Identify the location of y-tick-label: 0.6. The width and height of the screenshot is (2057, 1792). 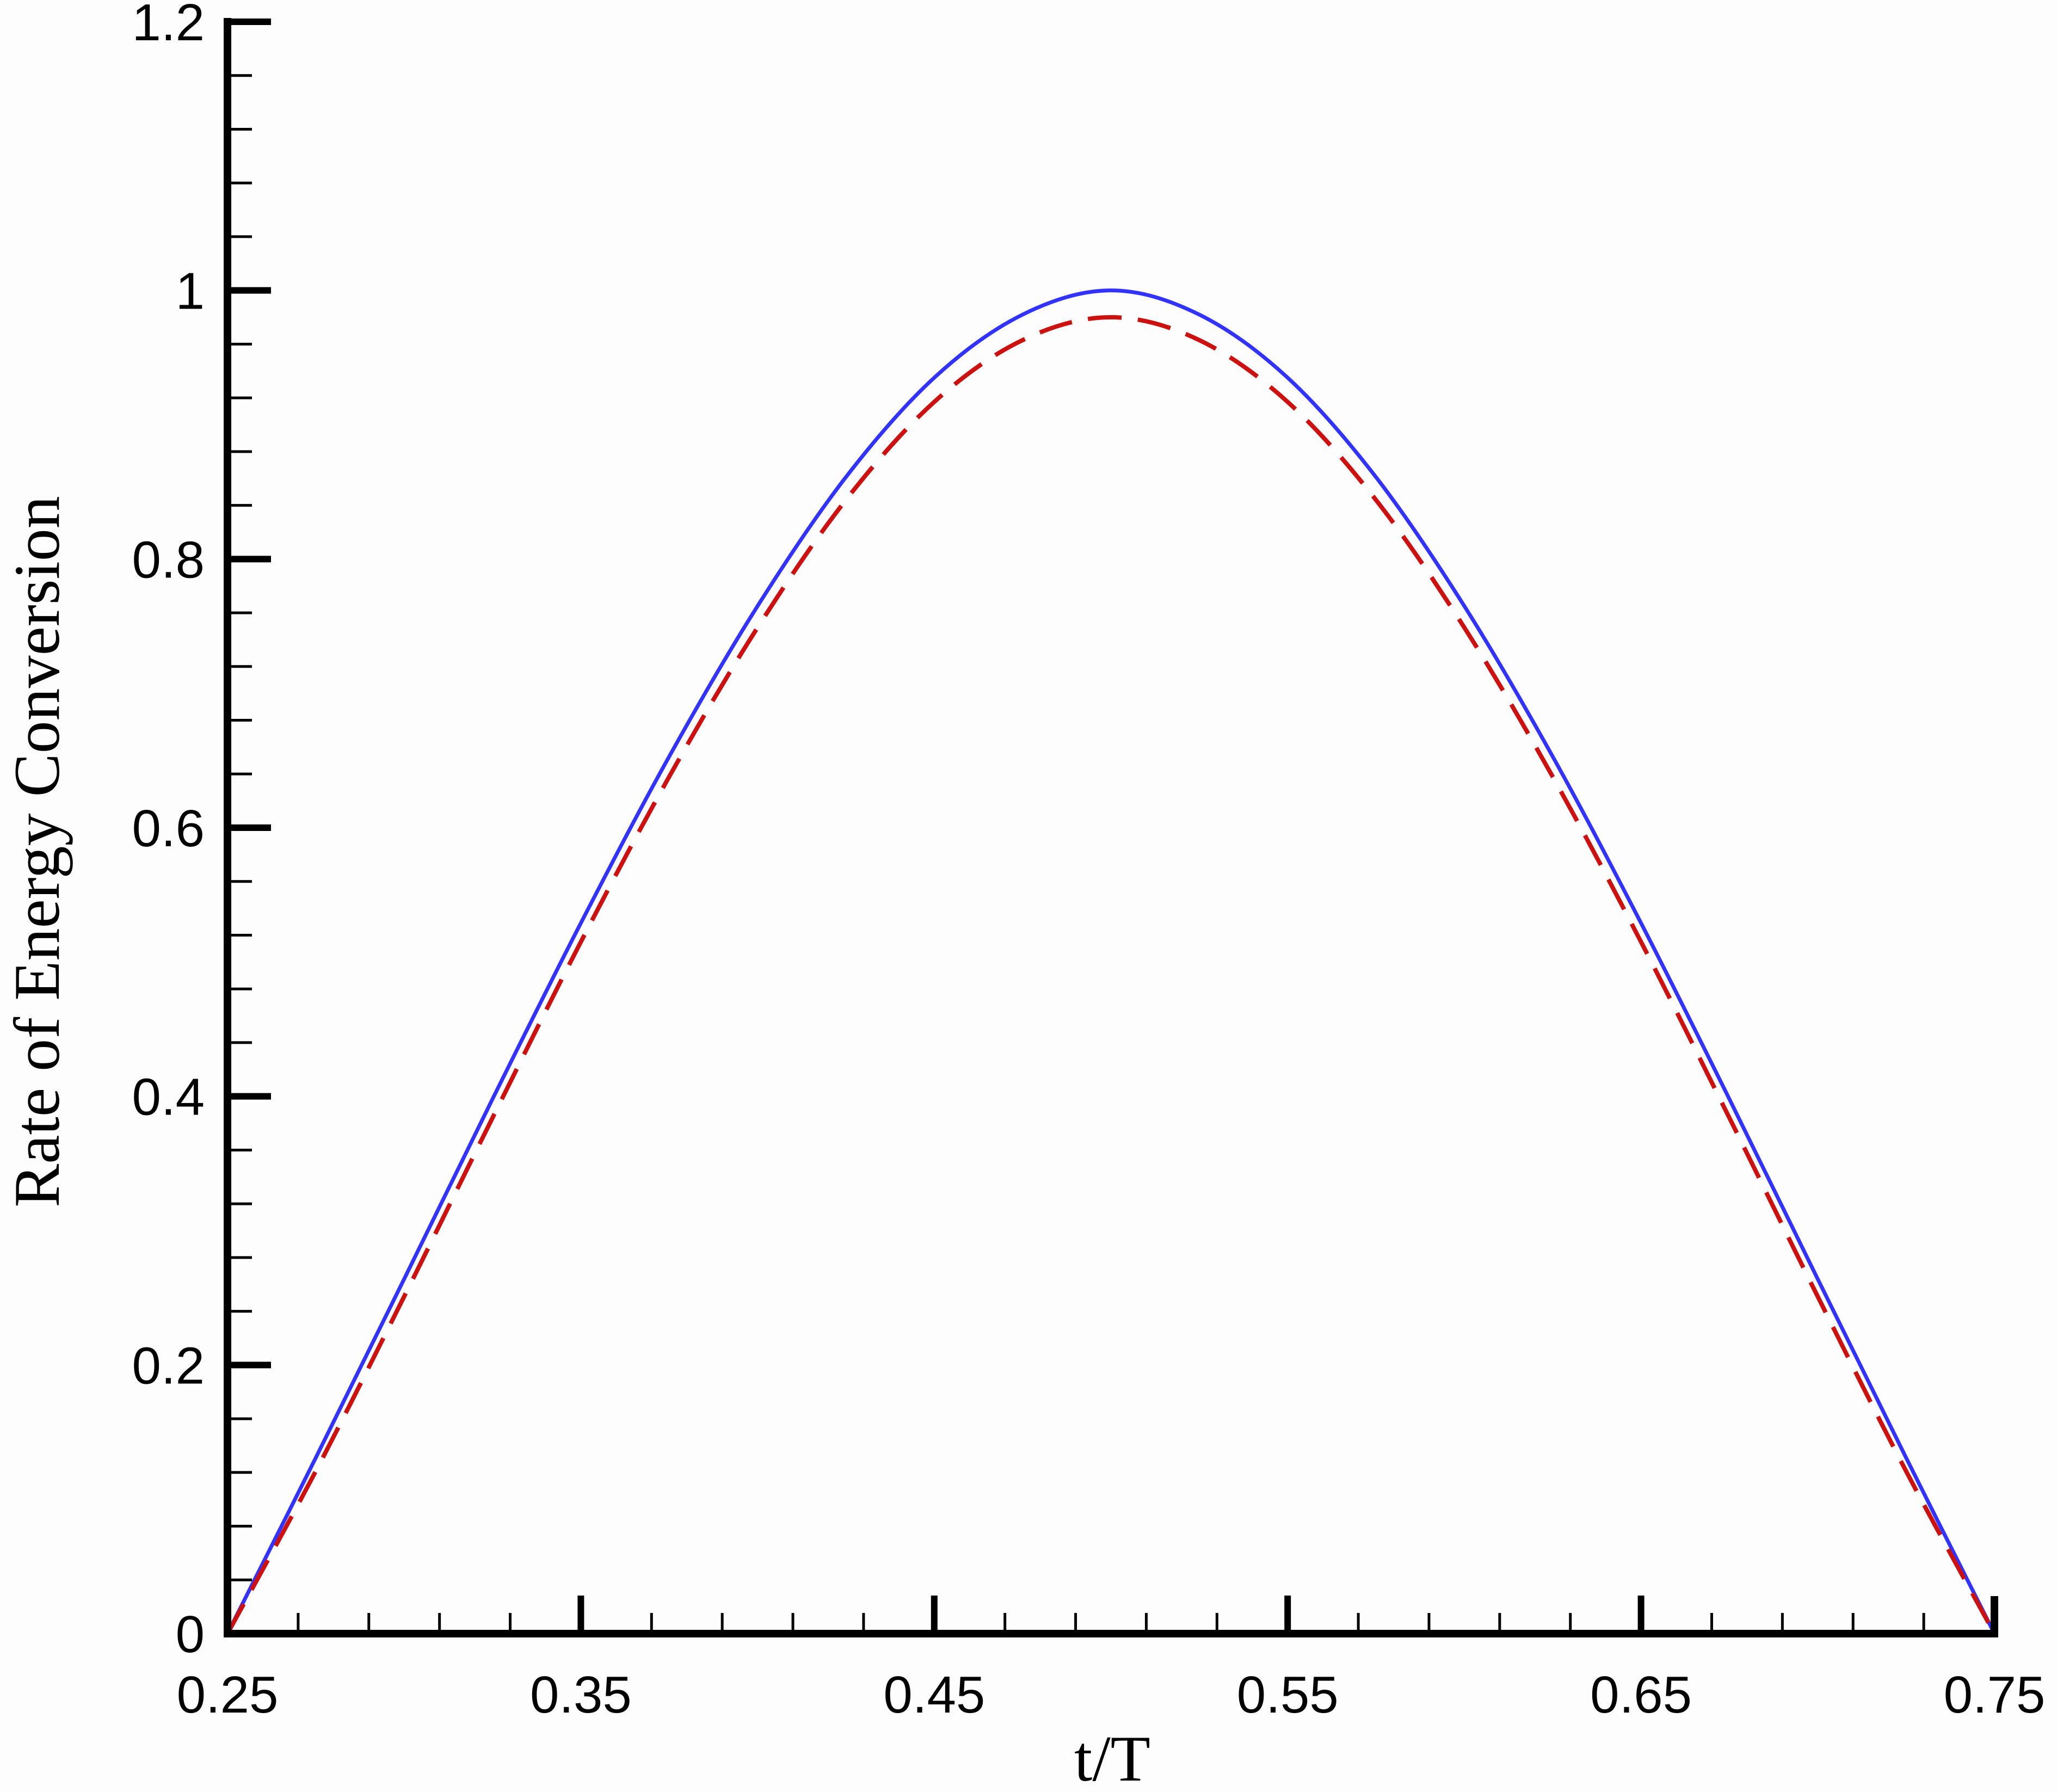
(169, 829).